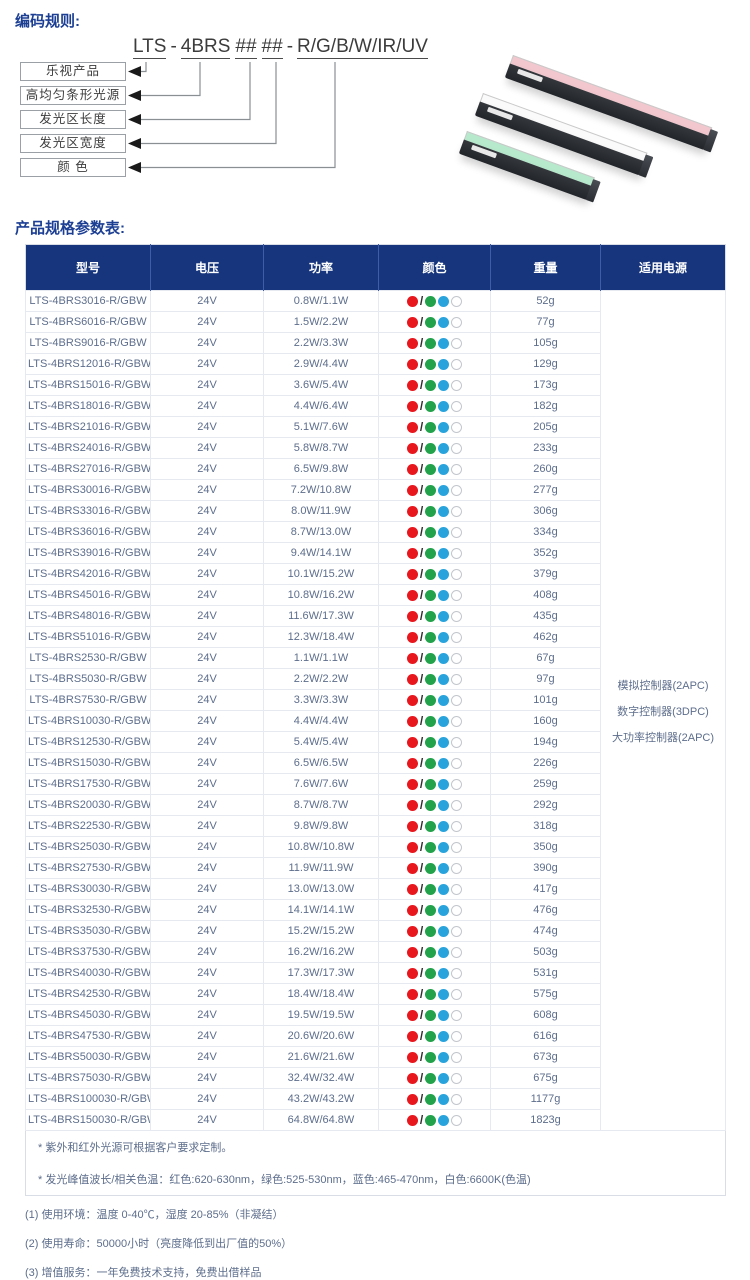 This screenshot has height=1280, width=750. Describe the element at coordinates (545, 952) in the screenshot. I see `weight-cell: 503g` at that location.